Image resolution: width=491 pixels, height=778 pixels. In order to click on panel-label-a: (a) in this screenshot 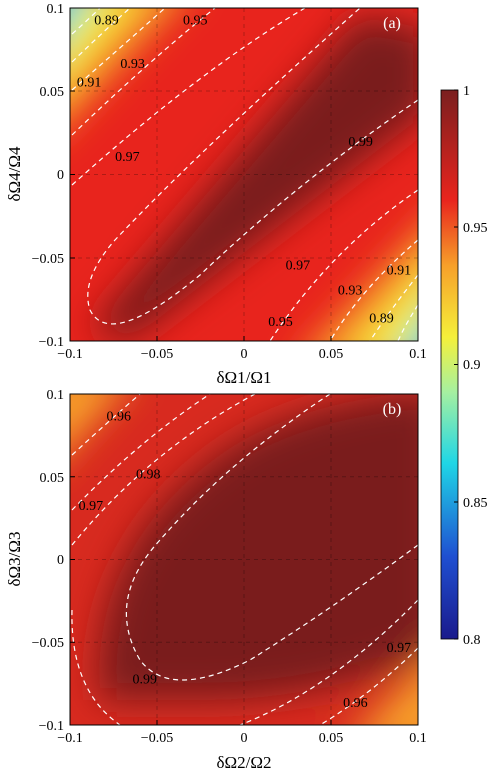, I will do `click(392, 23)`.